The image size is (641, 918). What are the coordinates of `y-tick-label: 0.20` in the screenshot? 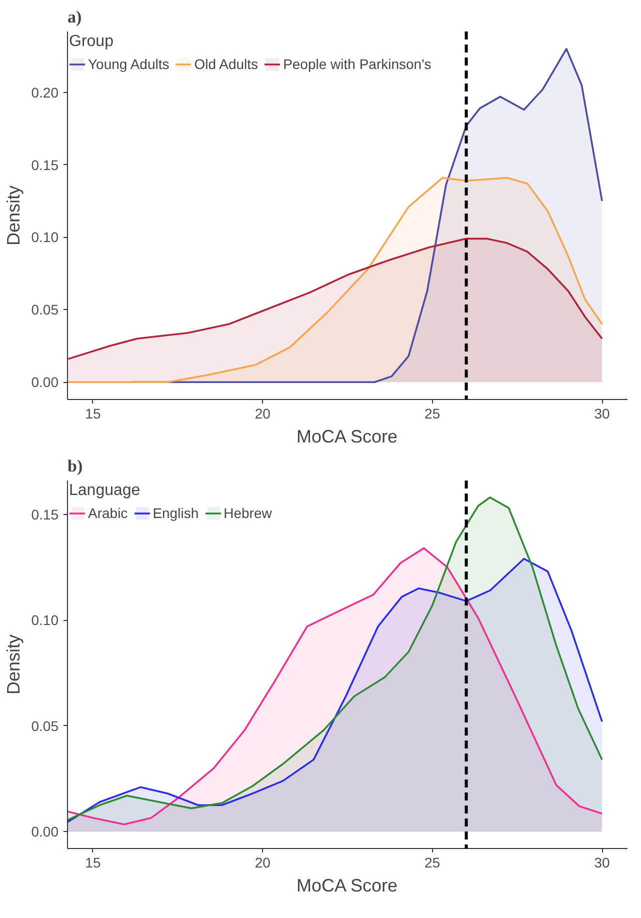 It's located at (45, 92).